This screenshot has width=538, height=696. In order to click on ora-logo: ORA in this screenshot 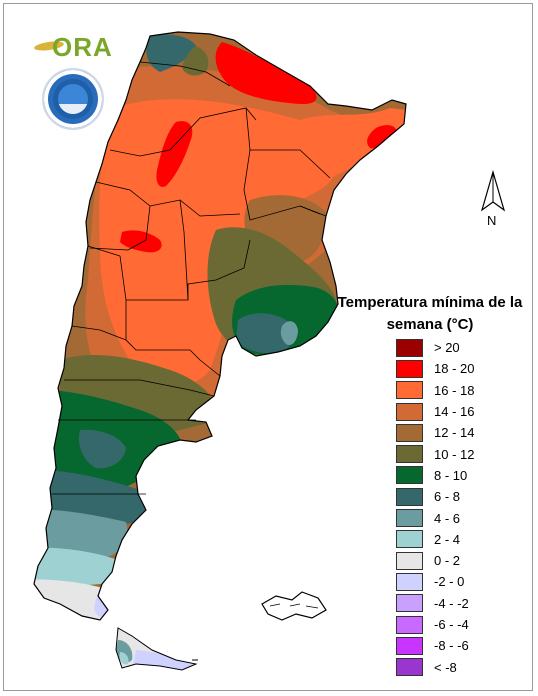, I will do `click(72, 46)`.